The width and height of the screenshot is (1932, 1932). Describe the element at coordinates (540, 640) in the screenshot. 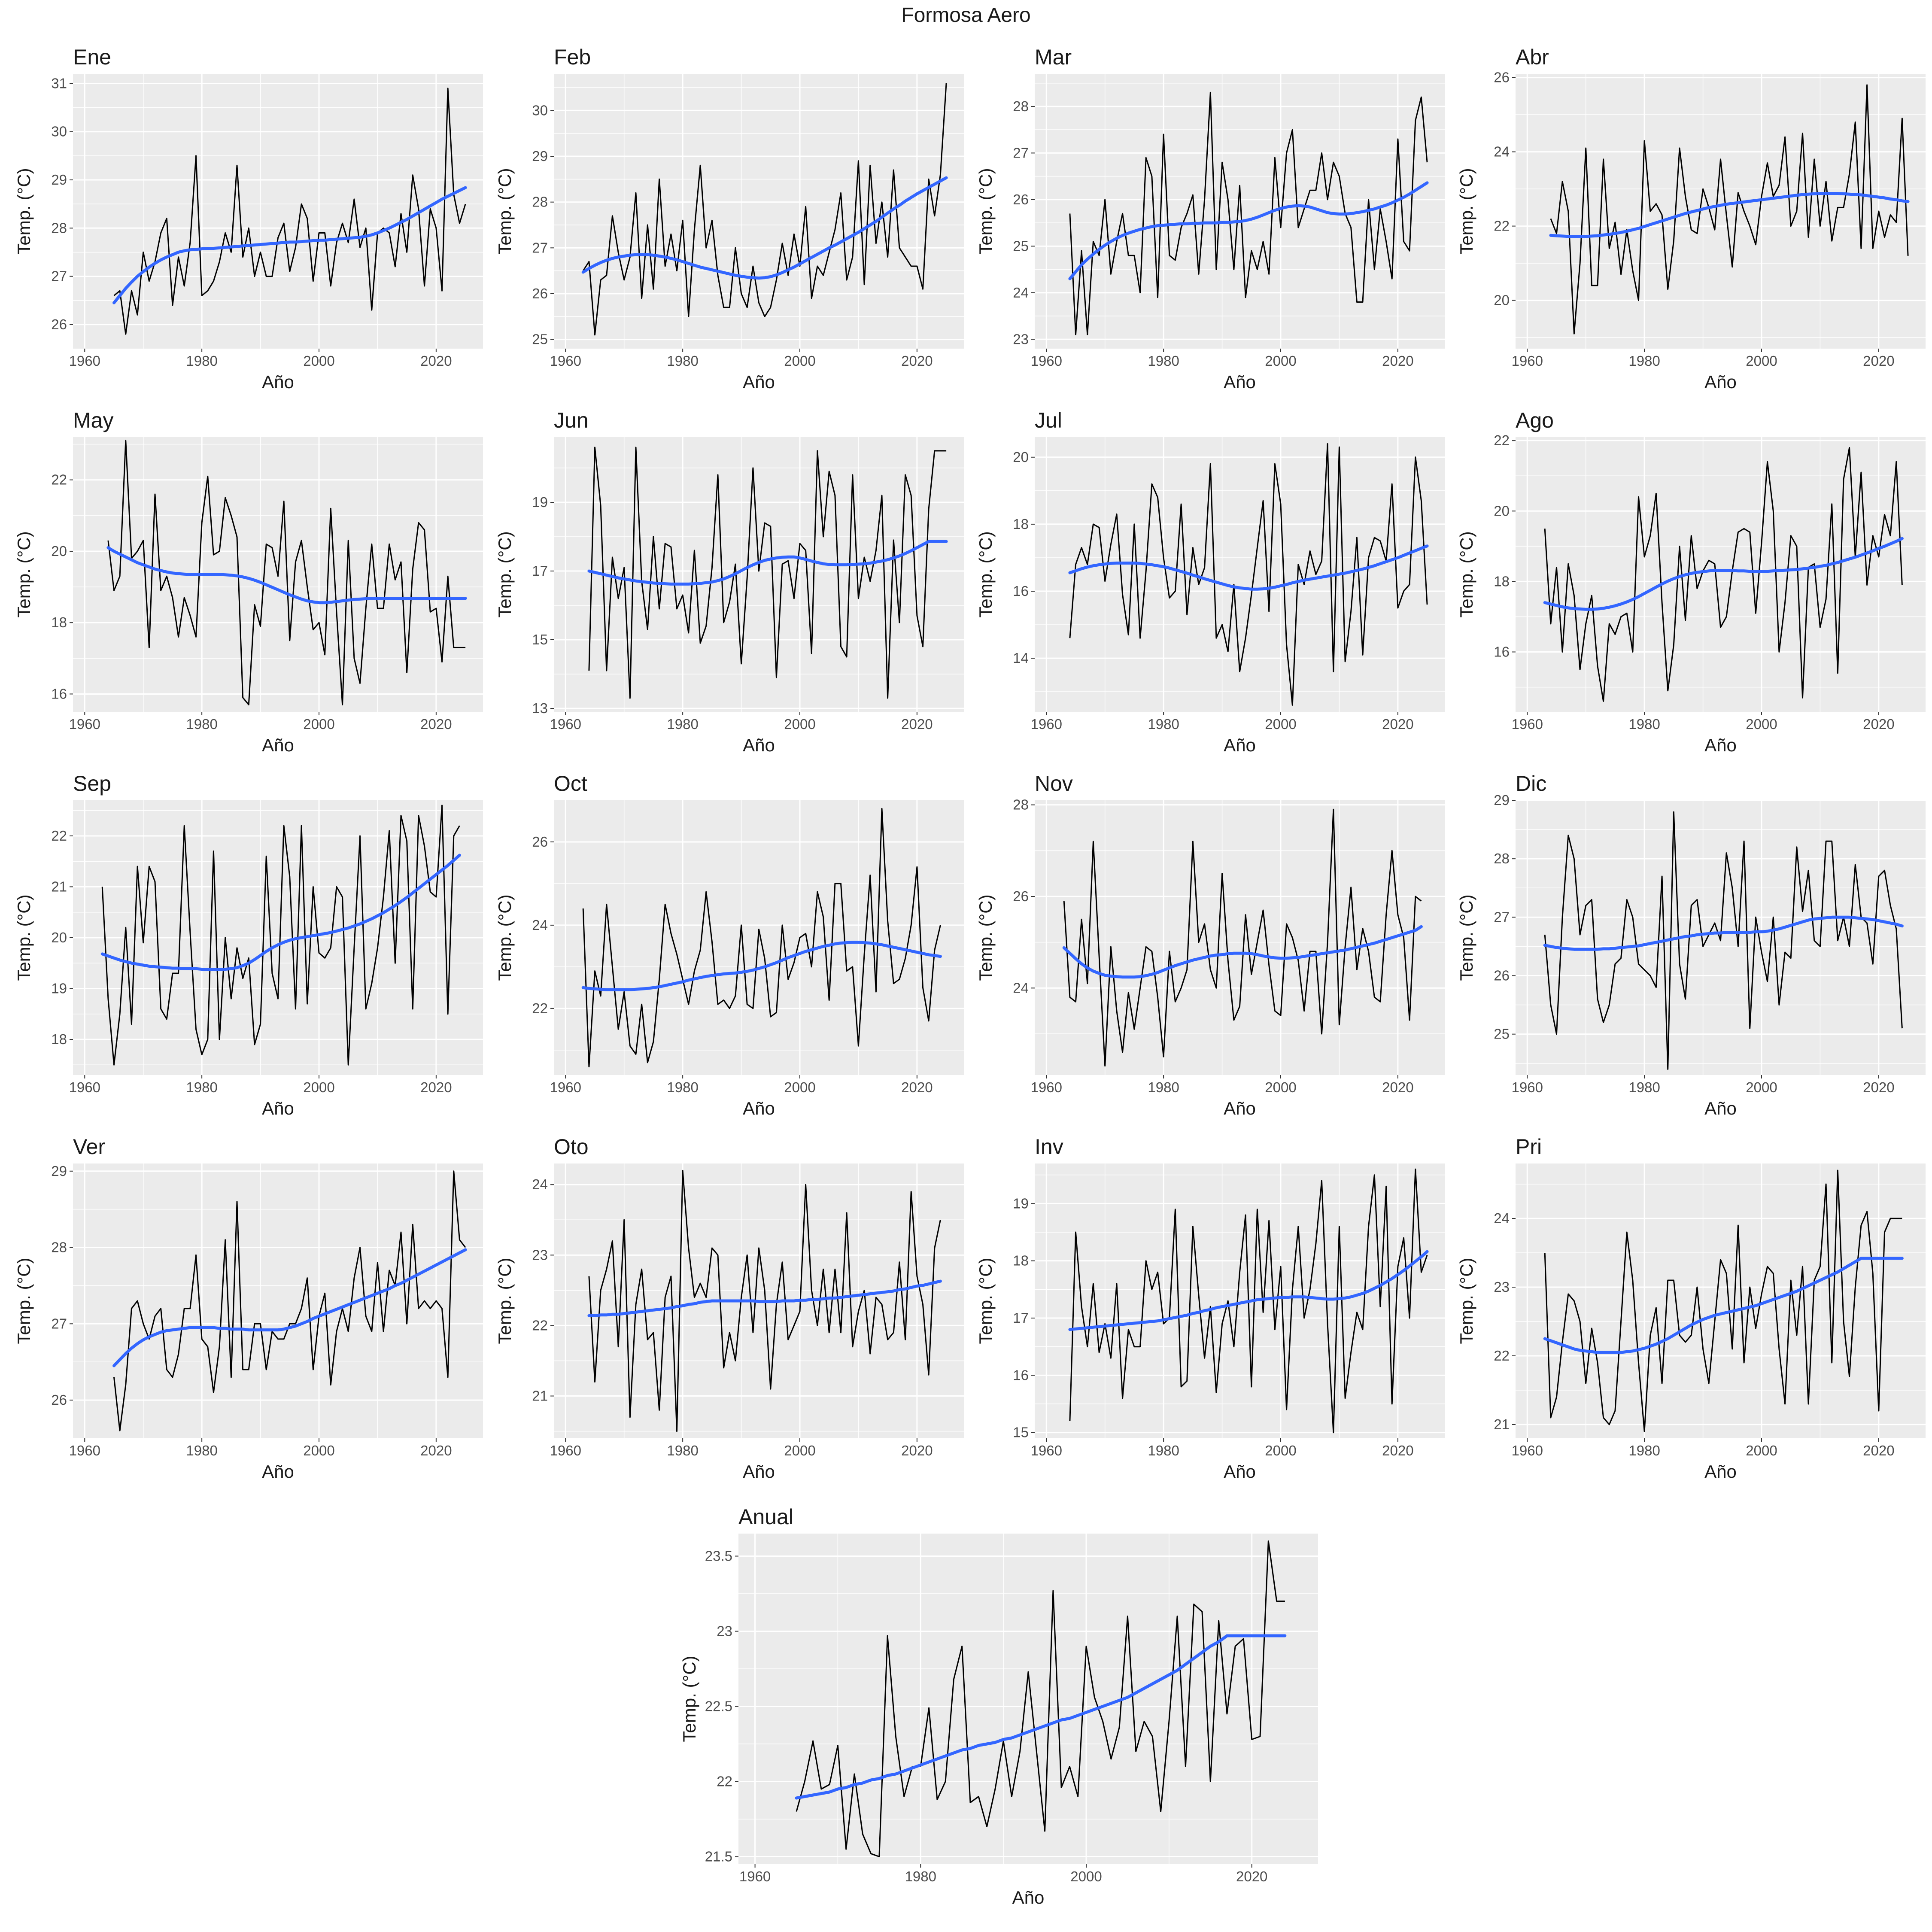

I see `y-tick-label: 15` at that location.